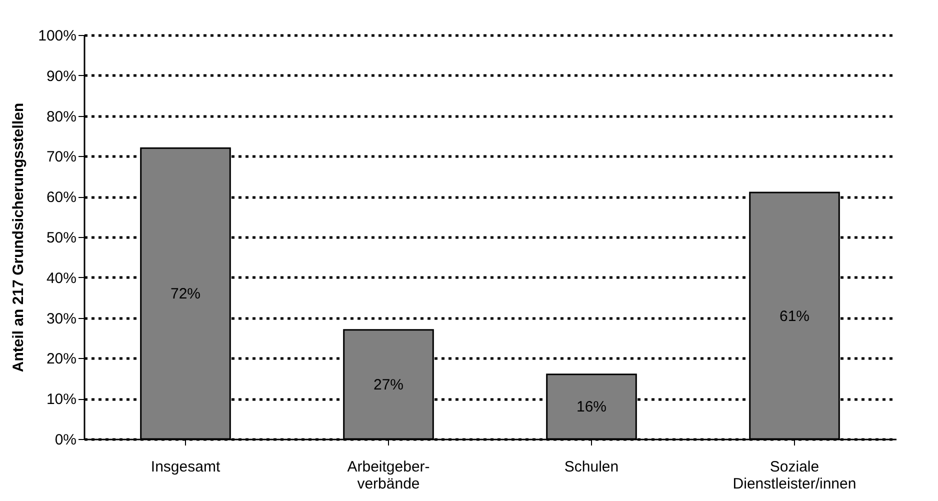 The image size is (938, 501). Describe the element at coordinates (61, 117) in the screenshot. I see `y-tick-label: 80%` at that location.